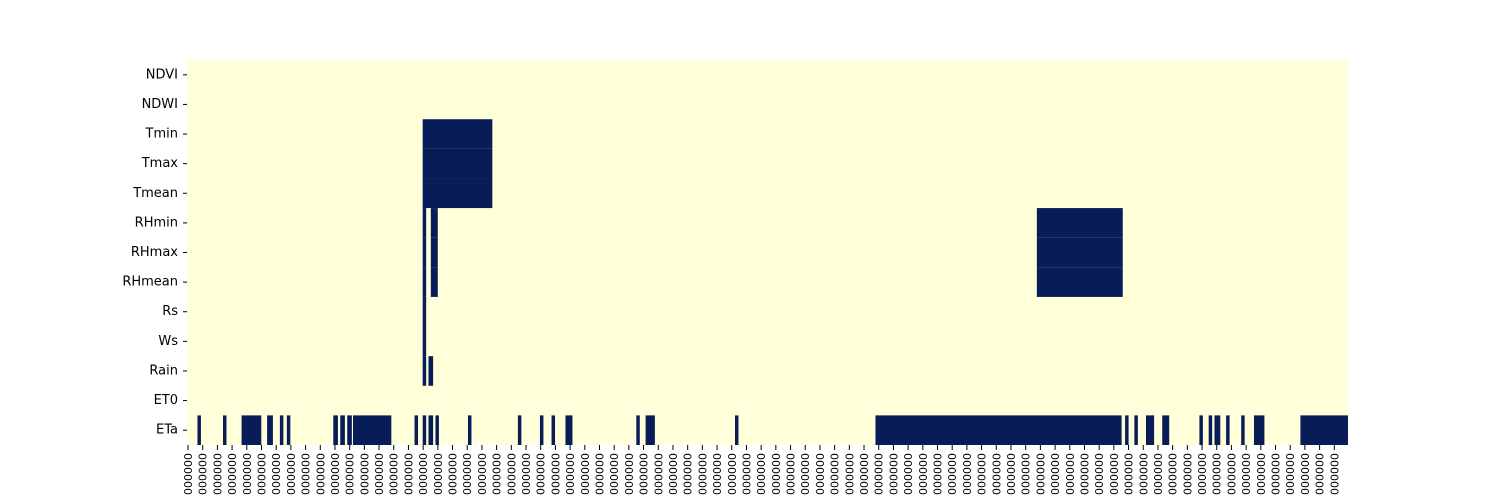 The height and width of the screenshot is (500, 1500). What do you see at coordinates (431, 371) in the screenshot?
I see `missing-cell-rain` at bounding box center [431, 371].